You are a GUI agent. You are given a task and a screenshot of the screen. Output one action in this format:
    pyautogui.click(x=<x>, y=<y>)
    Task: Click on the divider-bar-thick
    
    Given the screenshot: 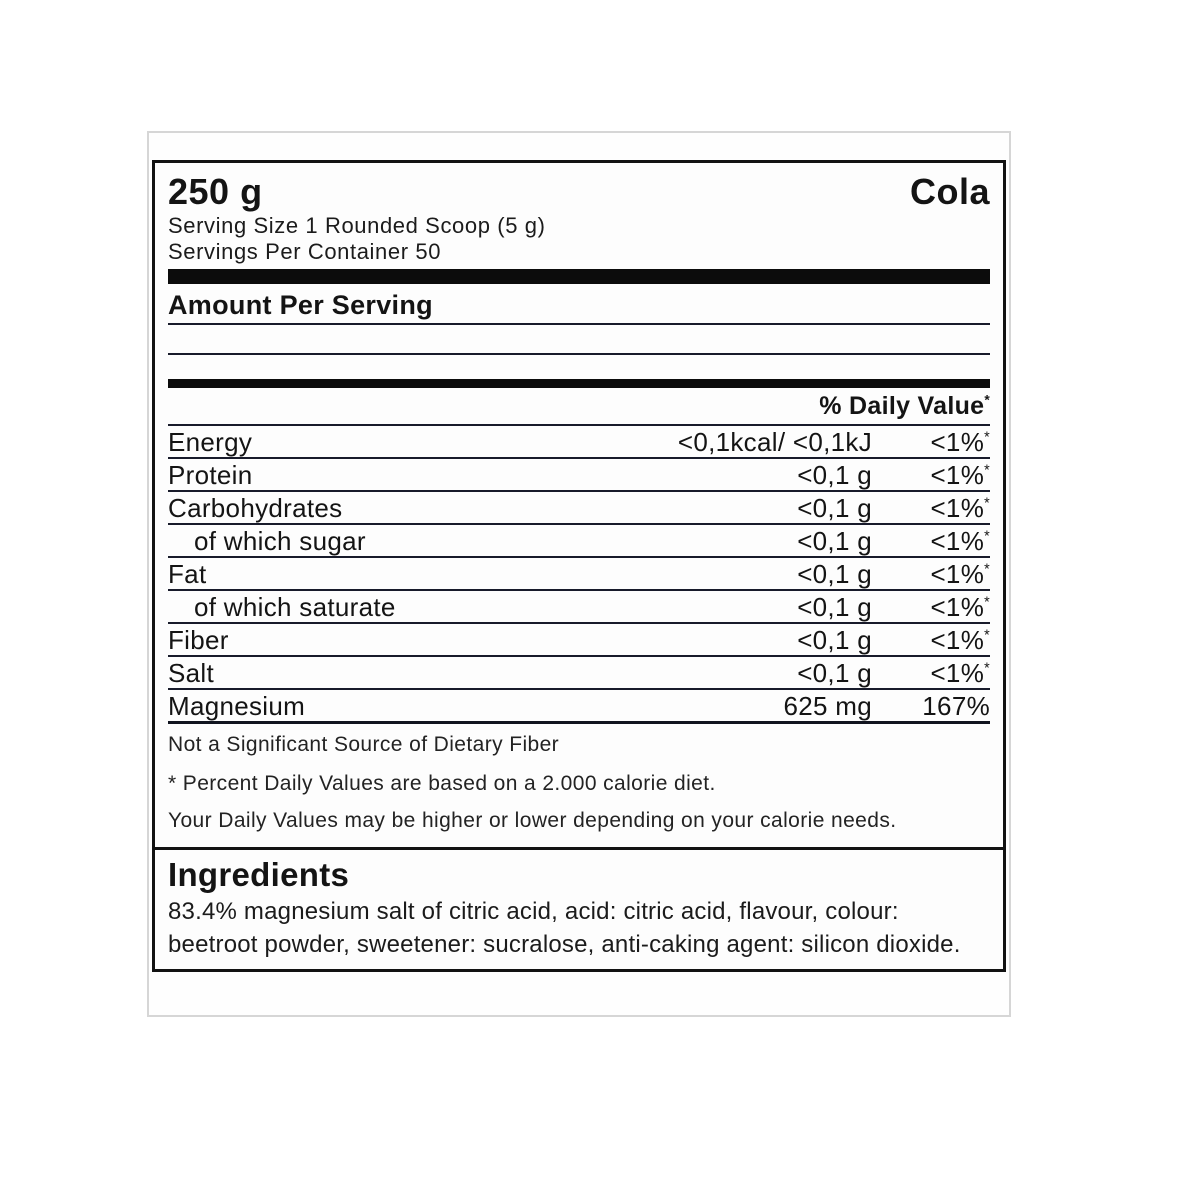 What is the action you would take?
    pyautogui.click(x=579, y=276)
    